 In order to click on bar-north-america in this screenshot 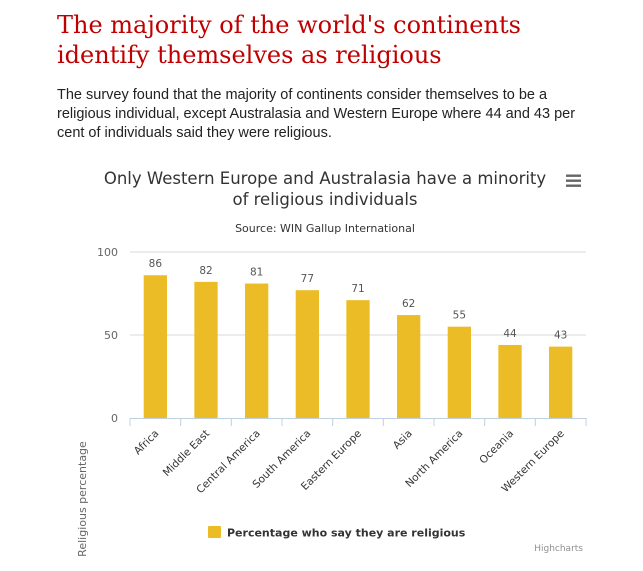, I will do `click(459, 372)`.